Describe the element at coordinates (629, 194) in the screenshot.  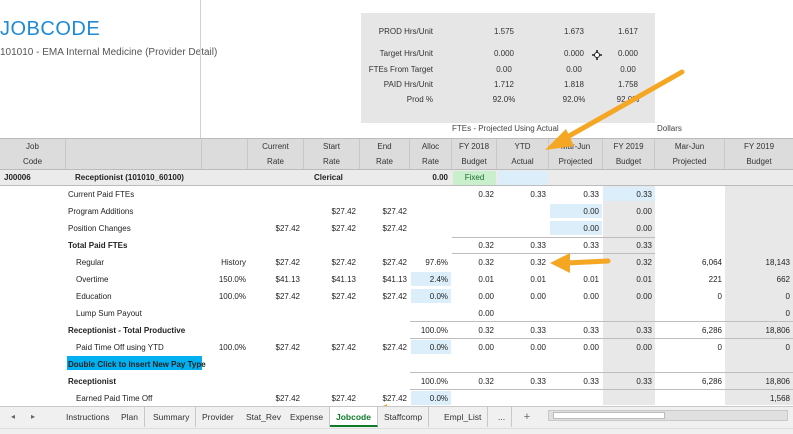
I see `current-fy2019-cell` at that location.